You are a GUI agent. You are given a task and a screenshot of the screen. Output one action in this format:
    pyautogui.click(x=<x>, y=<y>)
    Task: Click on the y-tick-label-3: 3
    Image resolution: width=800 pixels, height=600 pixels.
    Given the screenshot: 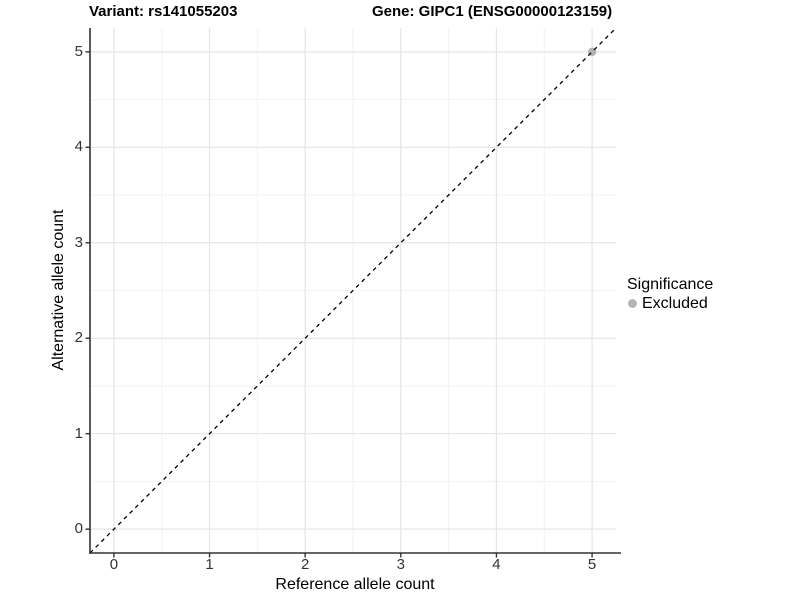 What is the action you would take?
    pyautogui.click(x=78, y=242)
    